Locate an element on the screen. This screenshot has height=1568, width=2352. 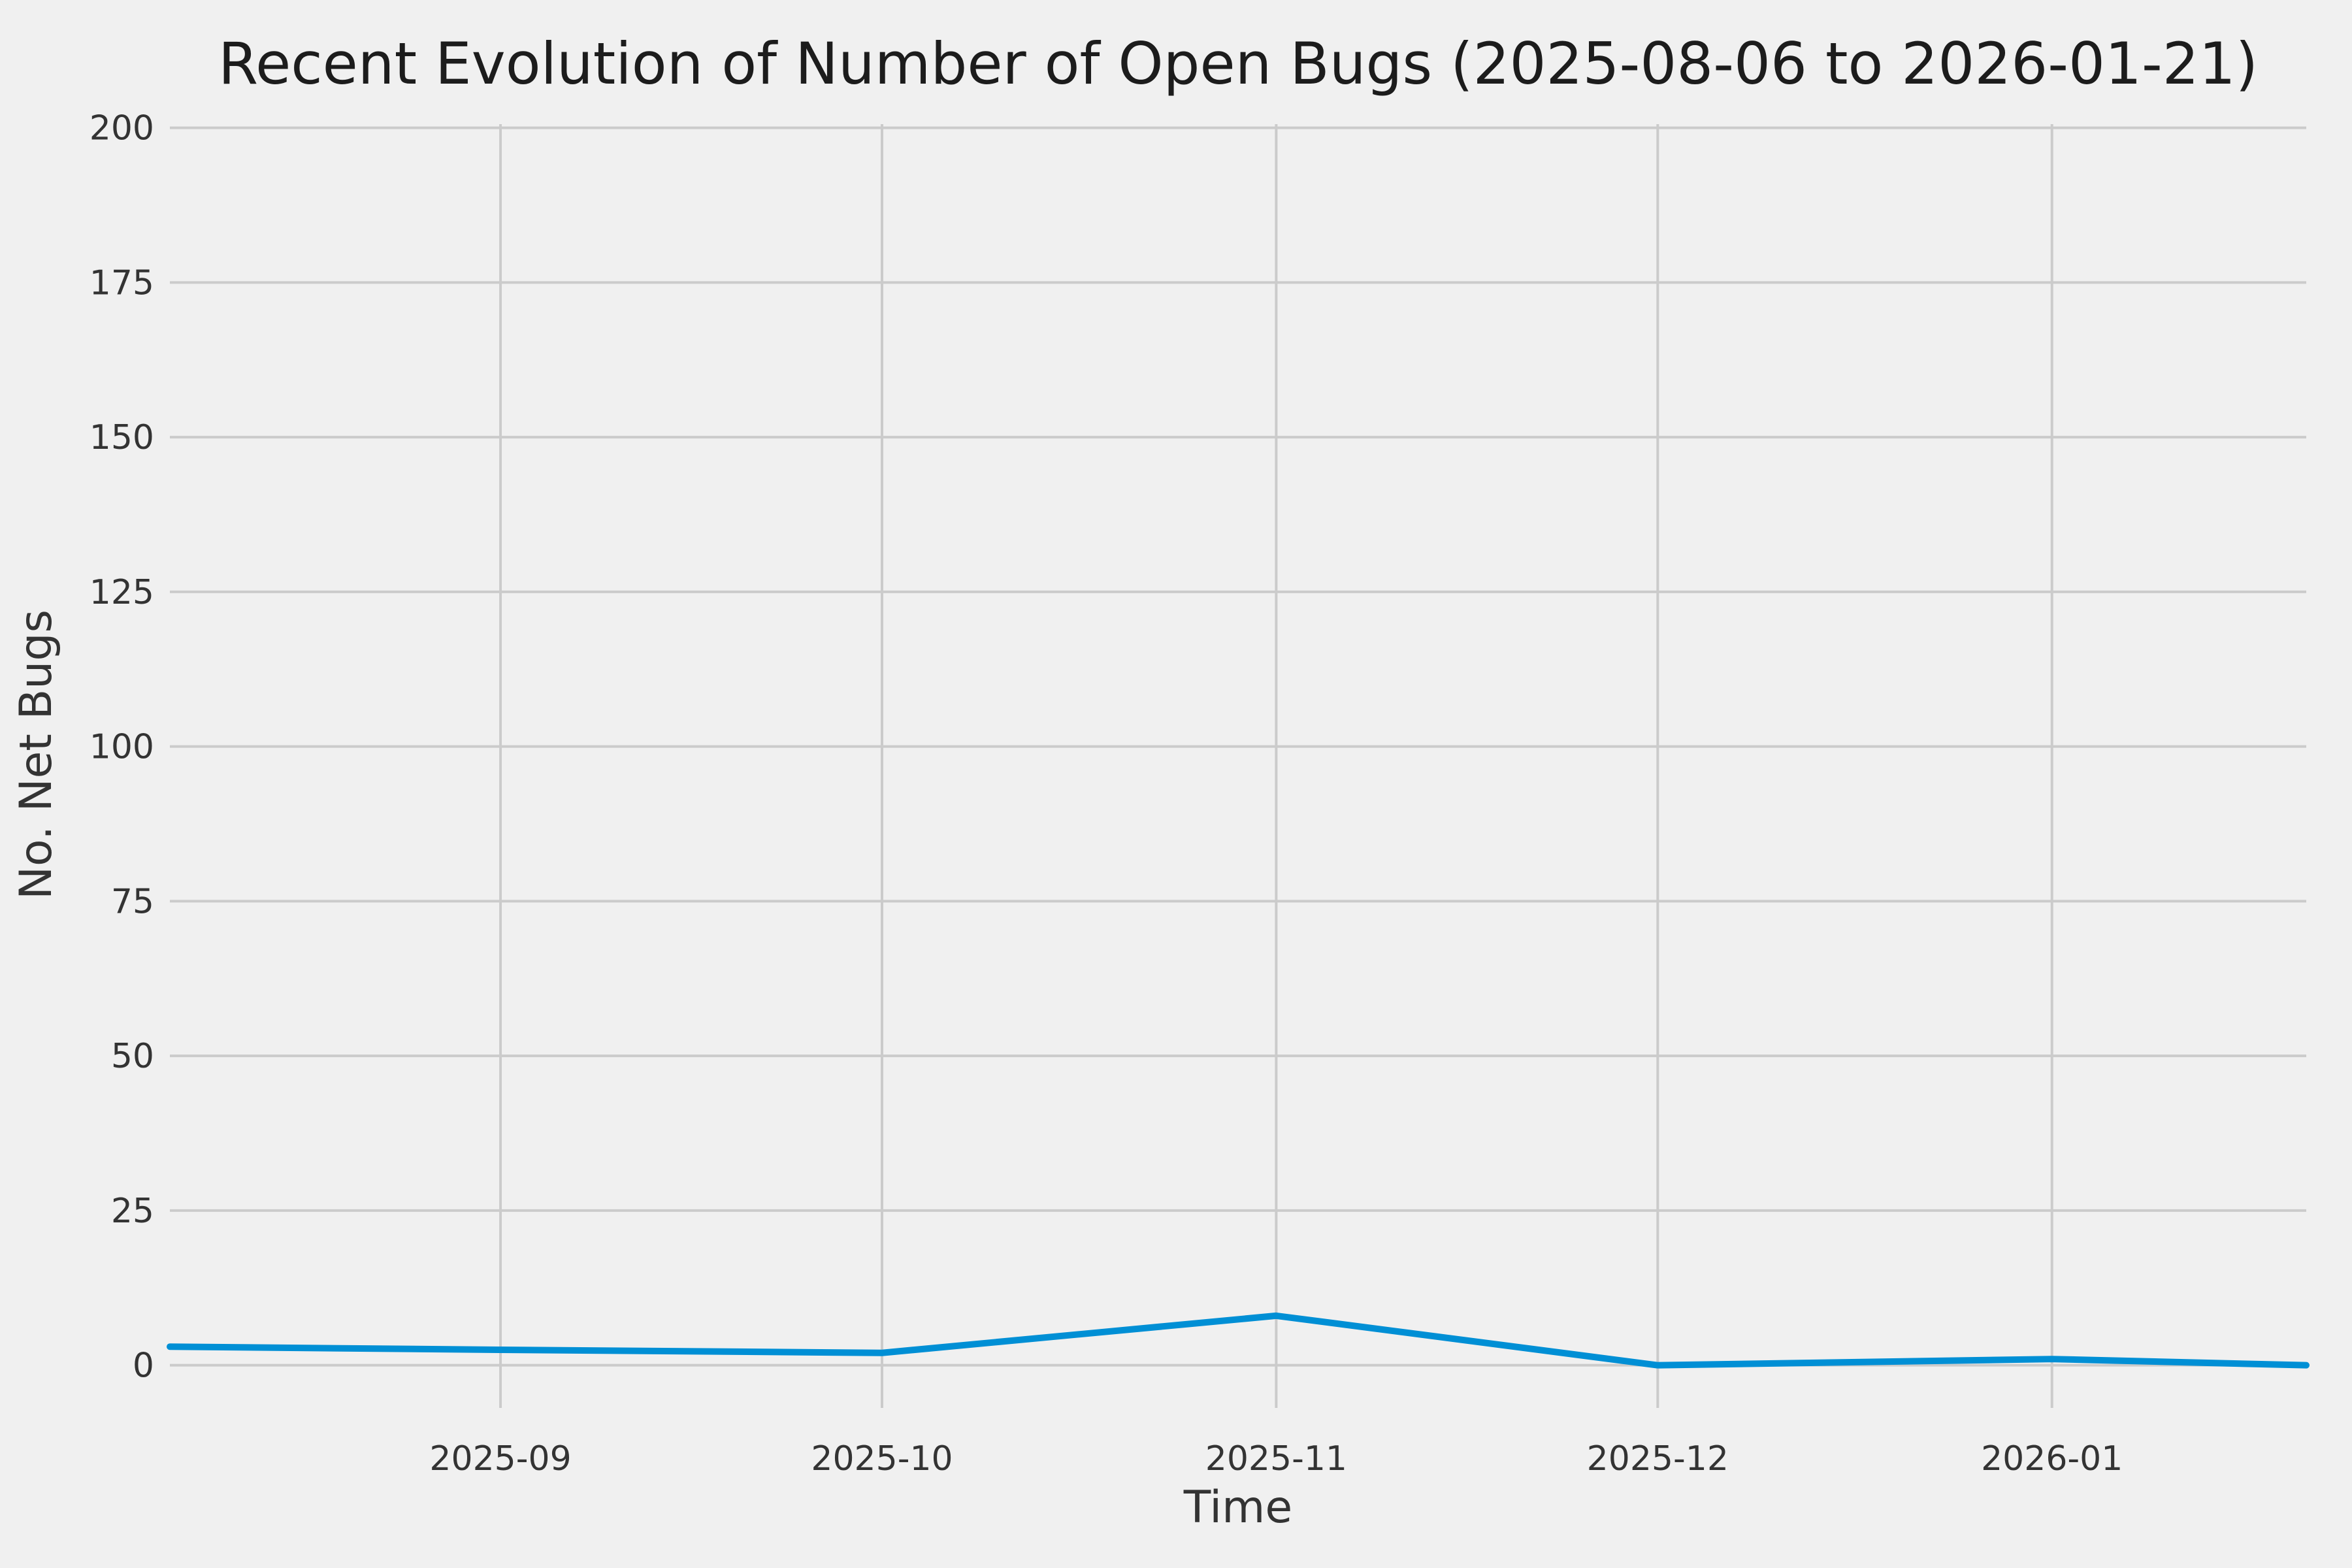
y-tick-label: 175 is located at coordinates (122, 282).